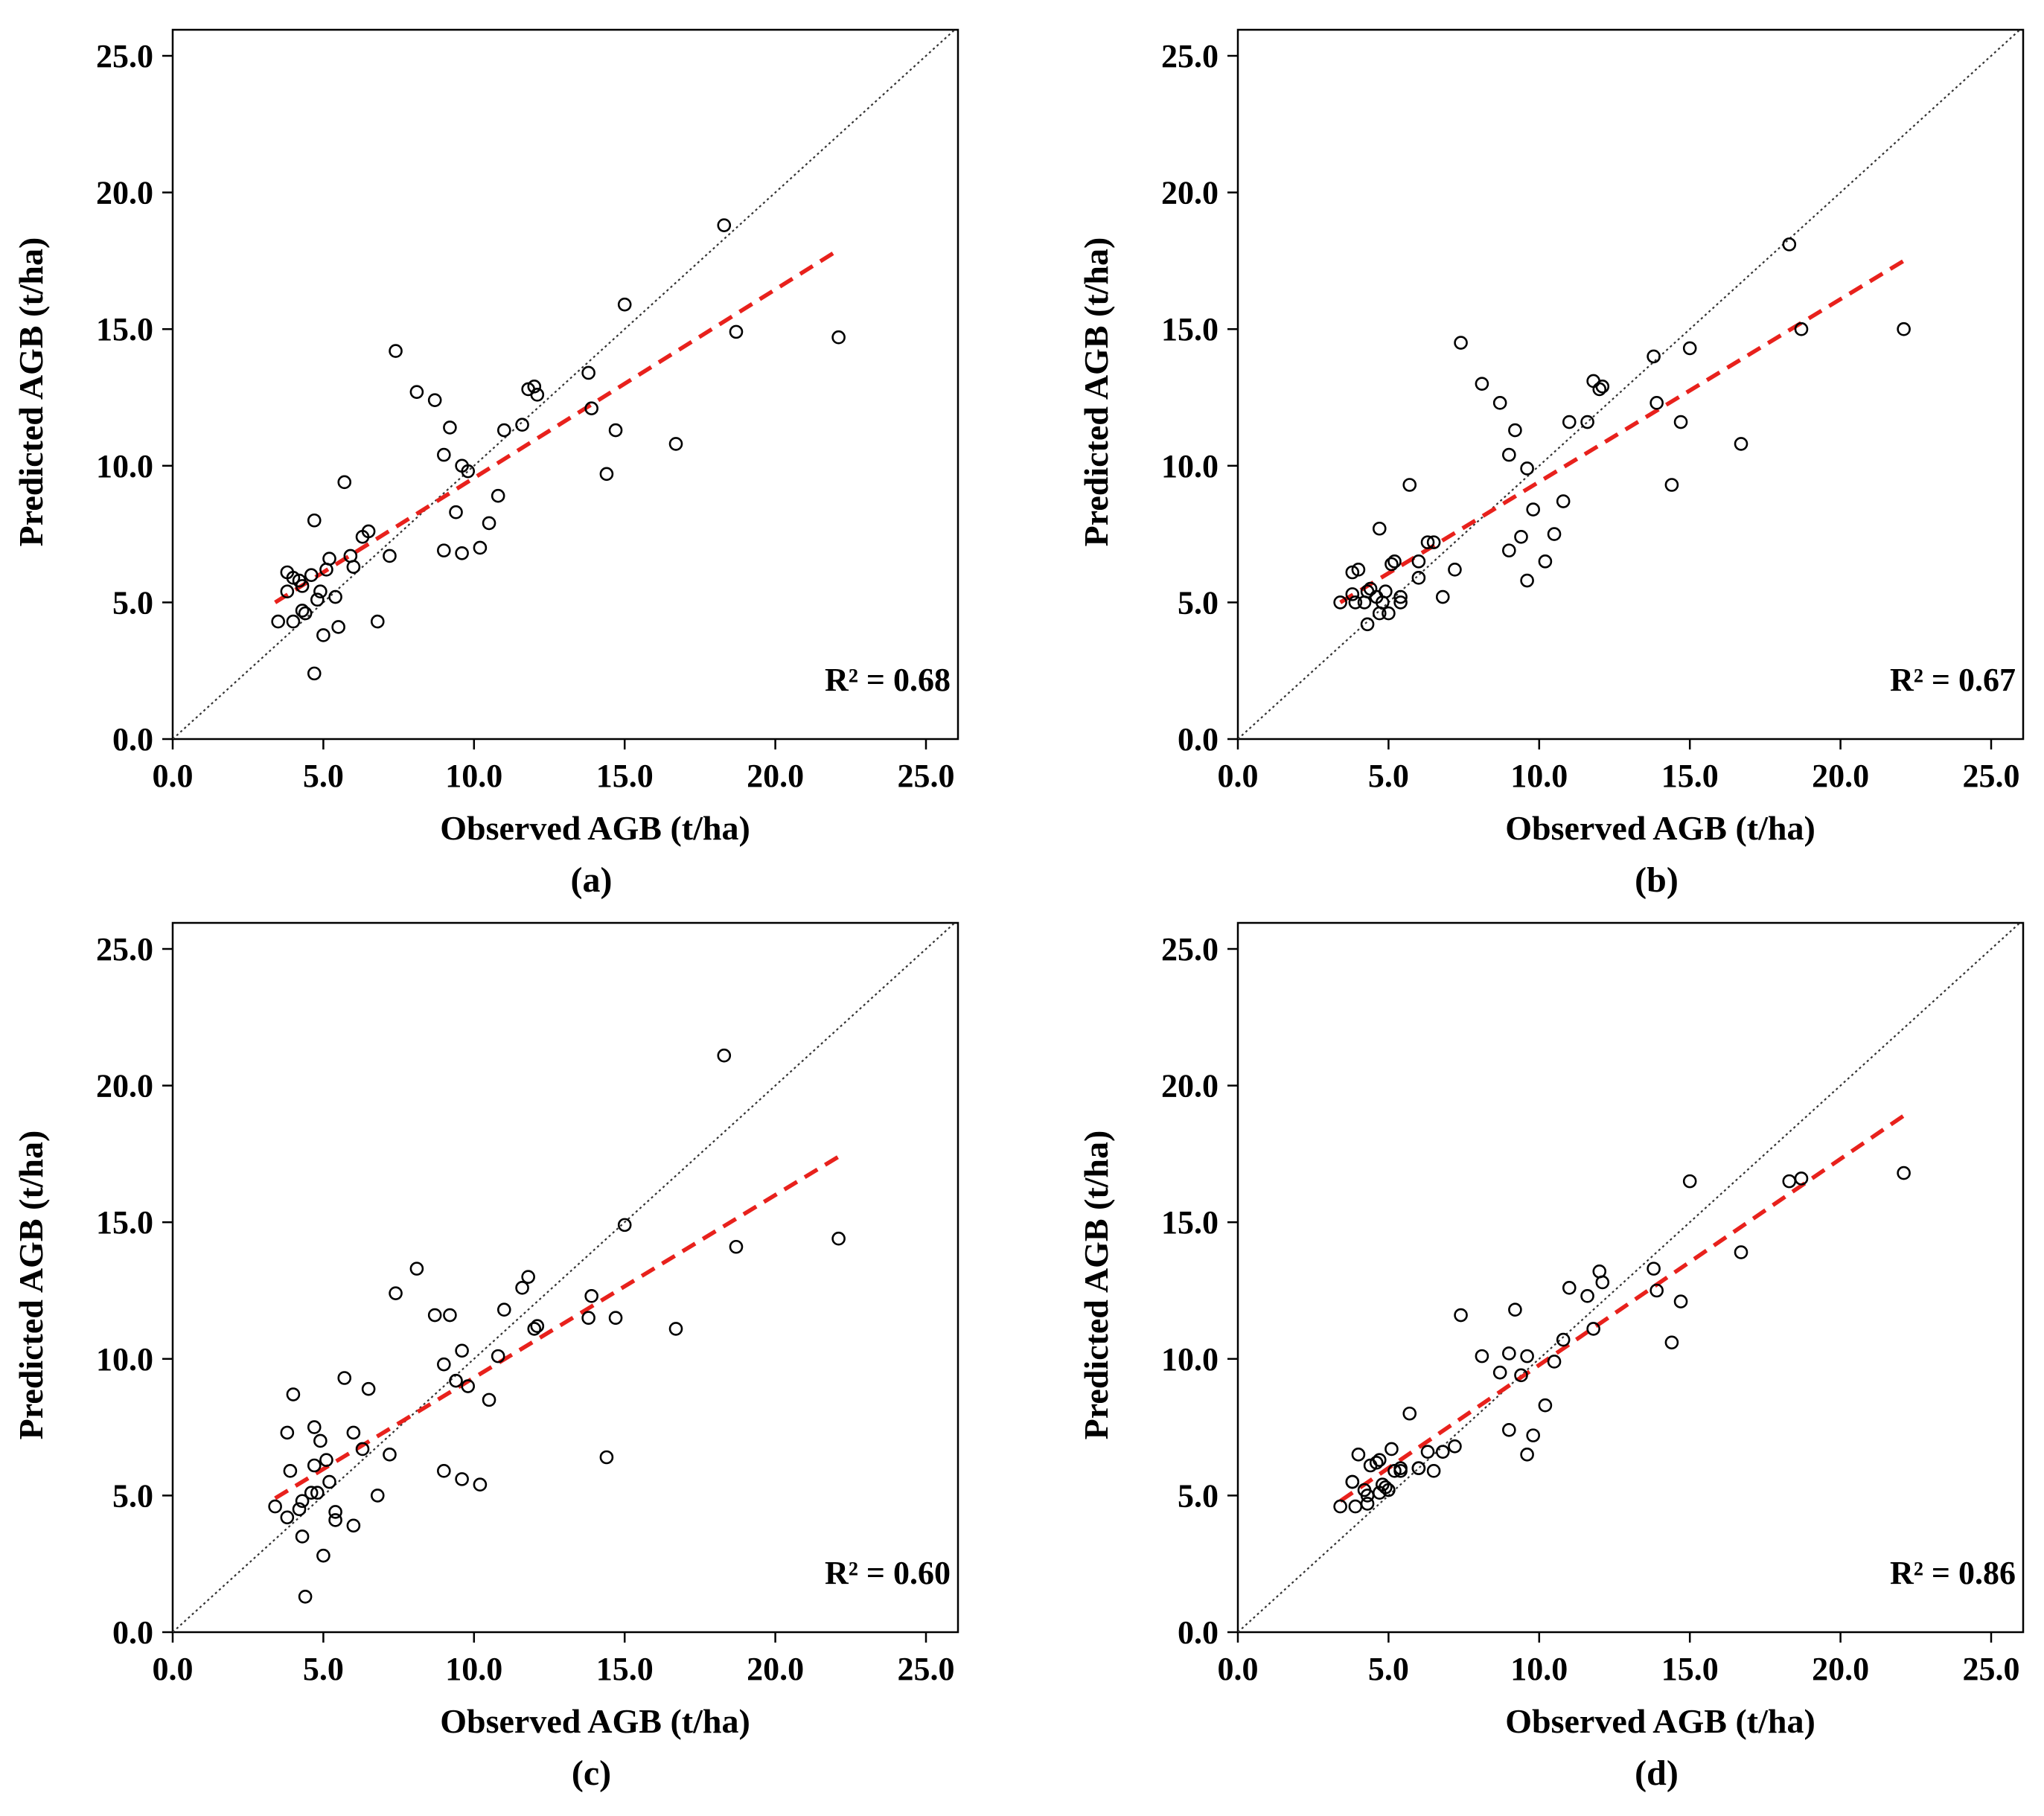 This screenshot has width=2044, height=1816. I want to click on y-axis-title: Predicted AGB (t/ha), so click(31, 1285).